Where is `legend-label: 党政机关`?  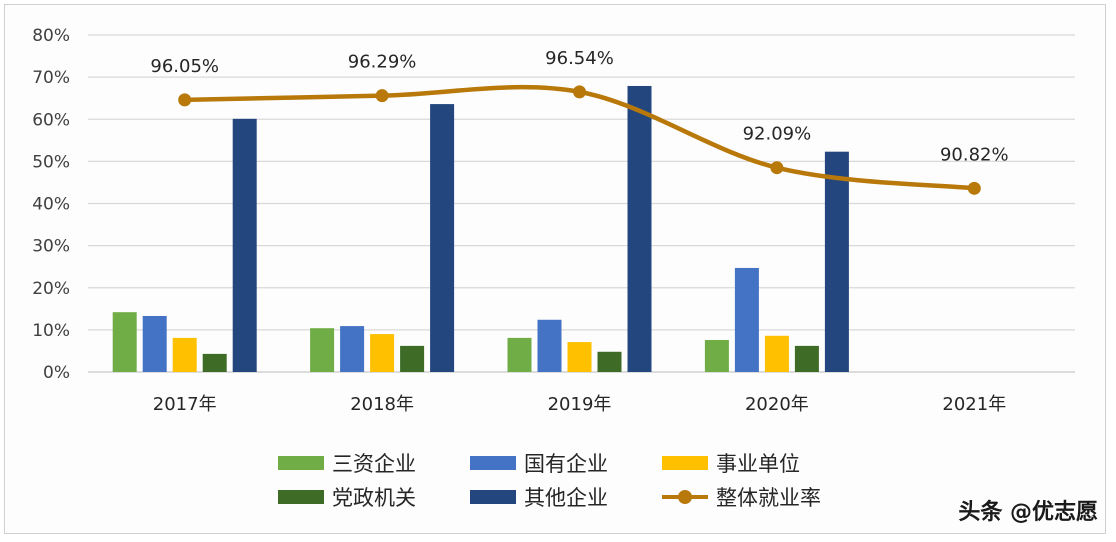 legend-label: 党政机关 is located at coordinates (374, 498).